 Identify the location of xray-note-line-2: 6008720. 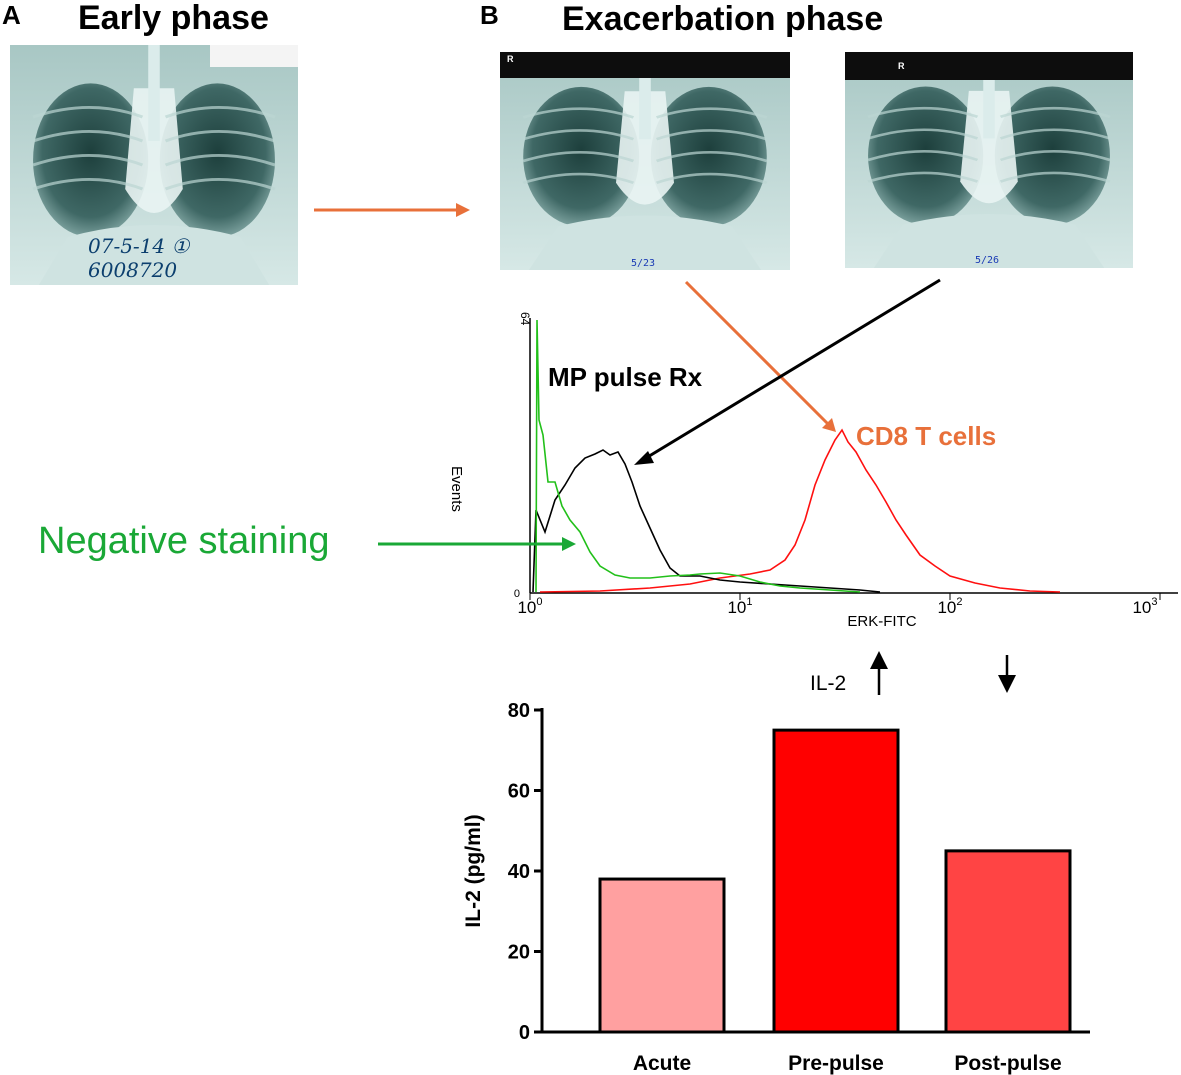
(133, 270).